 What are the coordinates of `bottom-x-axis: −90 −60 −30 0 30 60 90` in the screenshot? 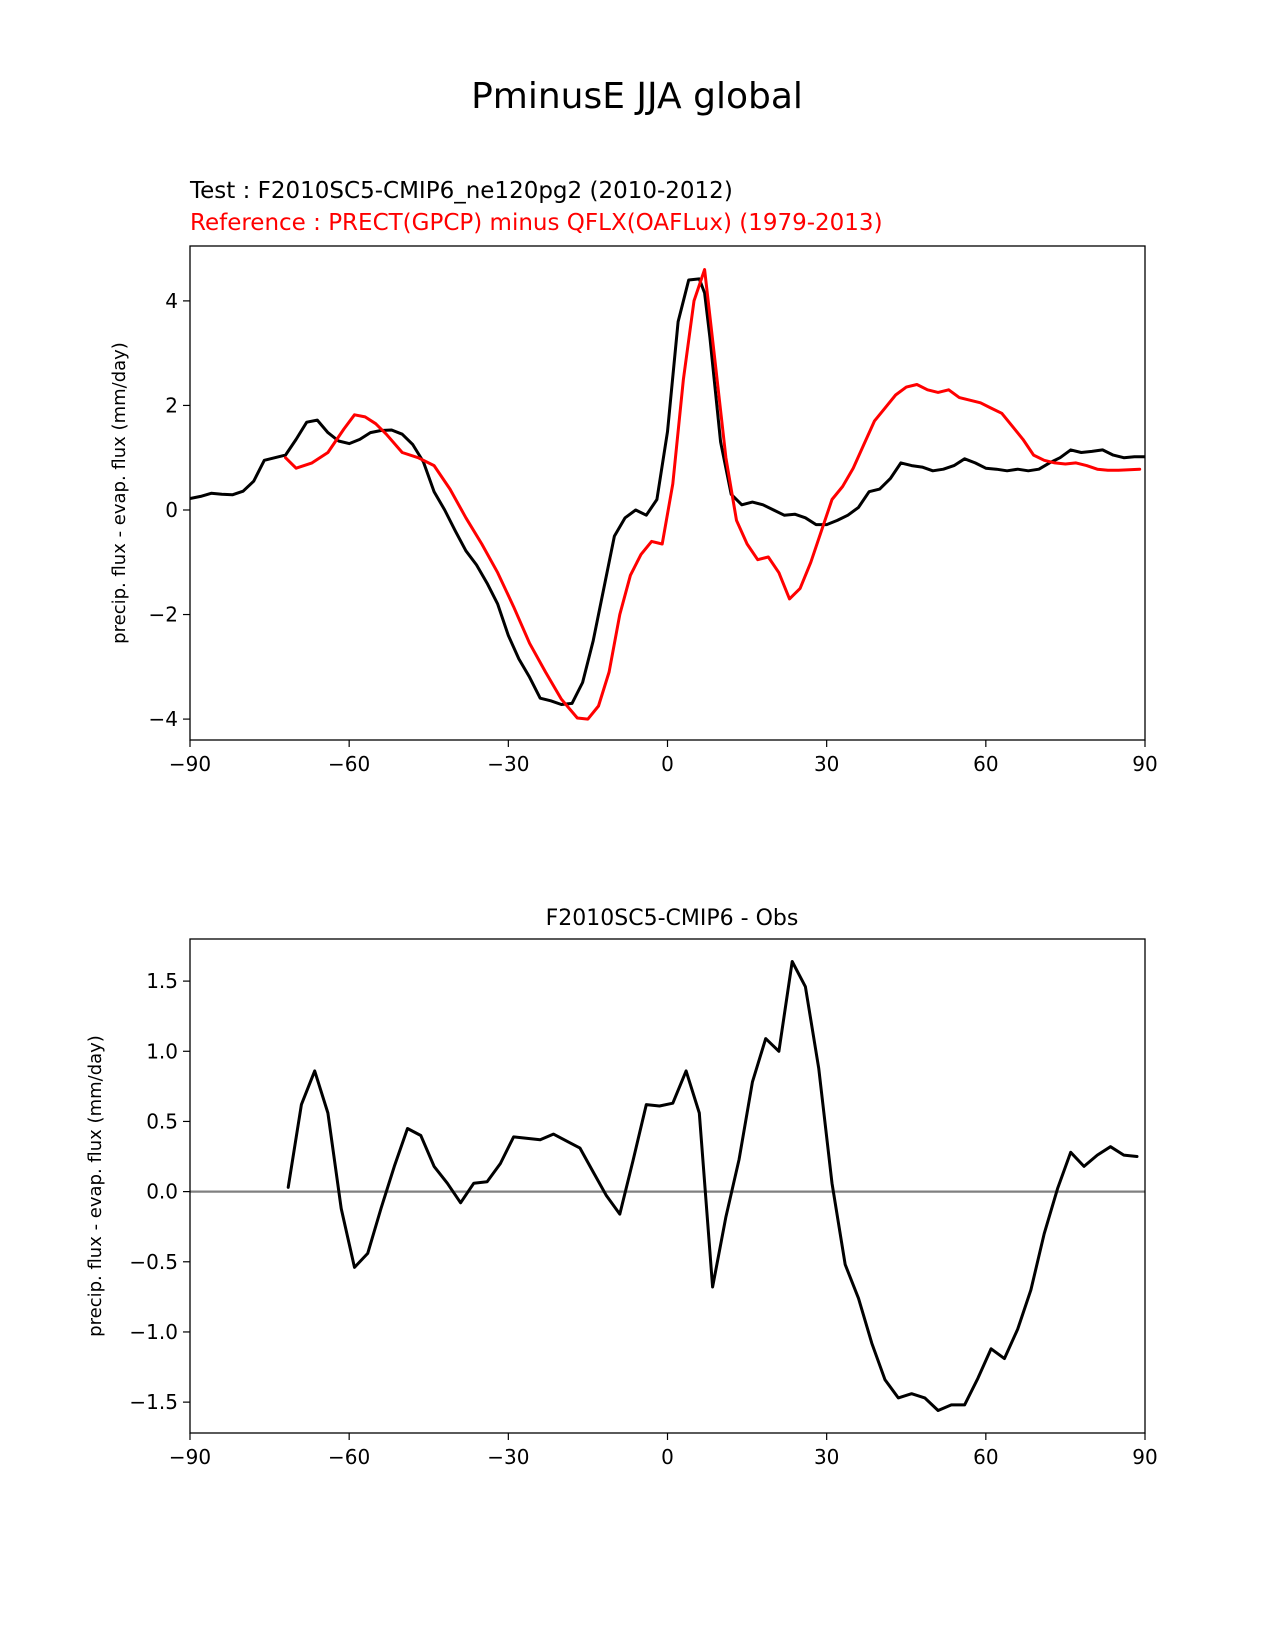 It's located at (663, 1451).